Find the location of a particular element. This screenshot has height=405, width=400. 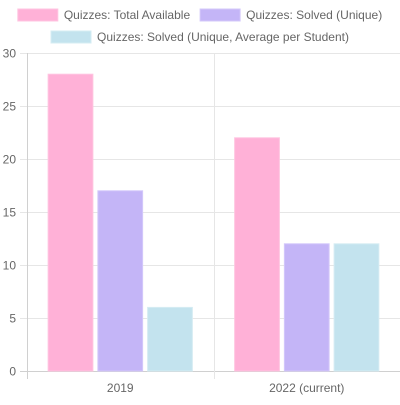

y-tick-label: 5 is located at coordinates (12, 319).